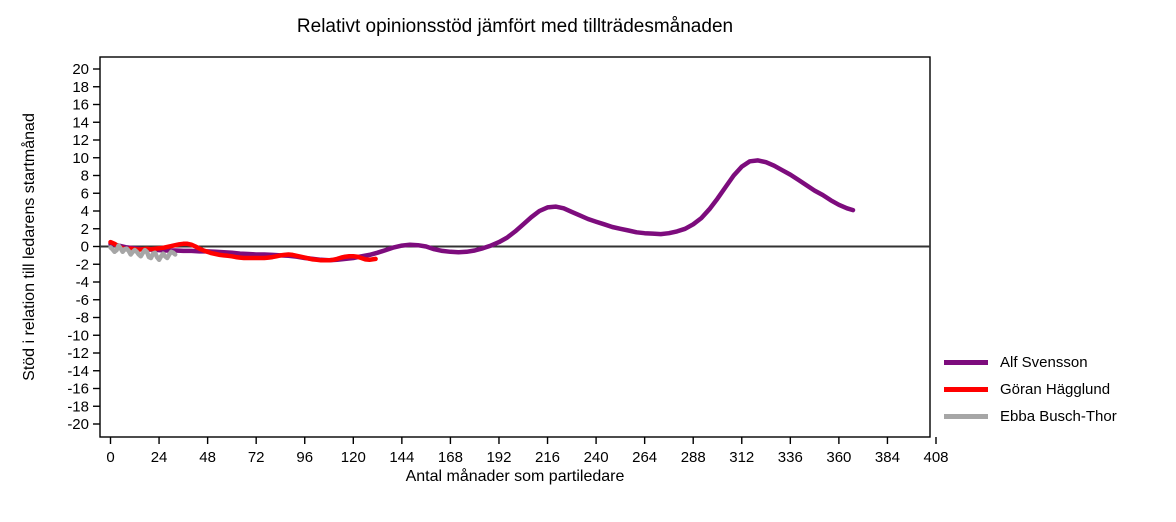  I want to click on x-tick-label: 96, so click(304, 457).